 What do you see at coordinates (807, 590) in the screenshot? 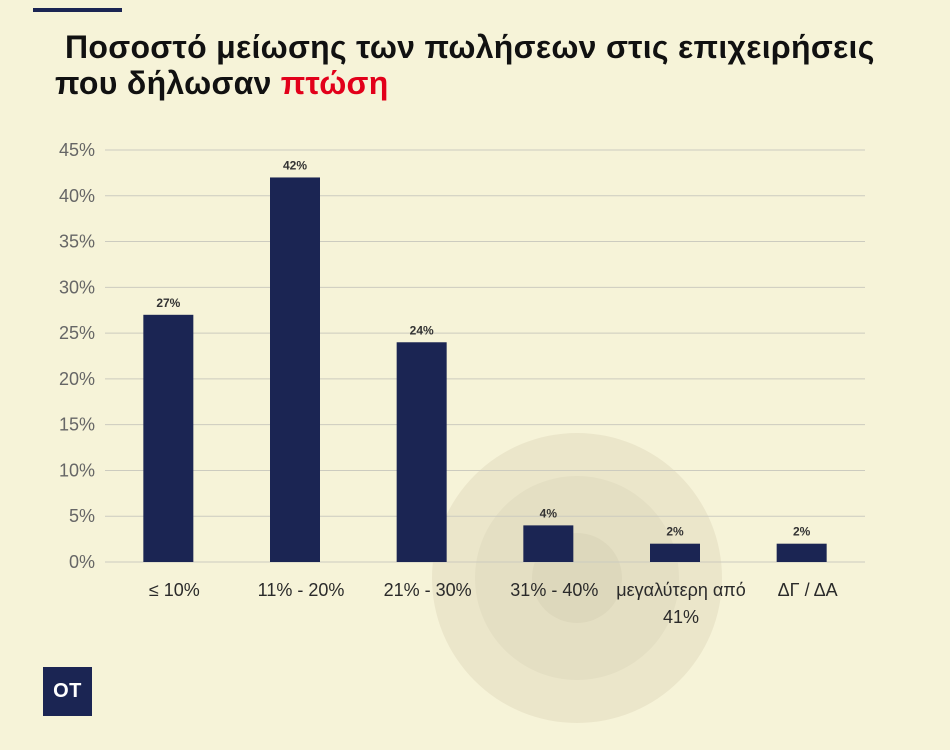
I see `x-tick-label: ΔΓ / ΔΑ` at bounding box center [807, 590].